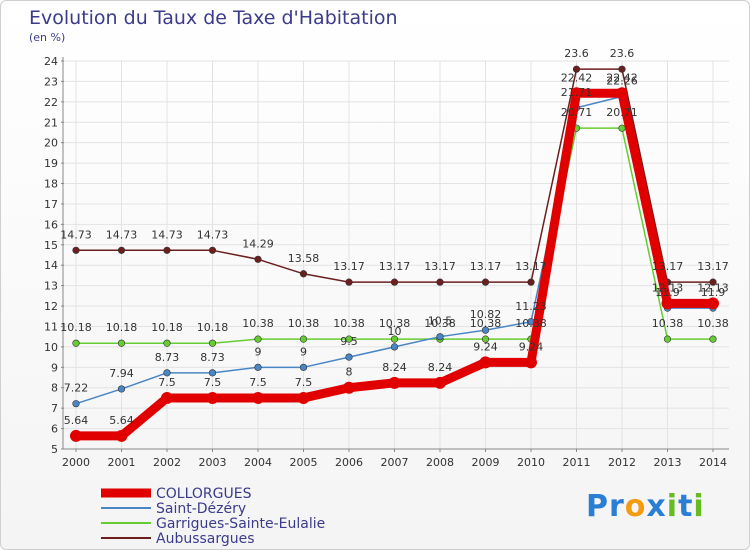 The width and height of the screenshot is (750, 550). Describe the element at coordinates (205, 539) in the screenshot. I see `legend-label: Aubussargues` at that location.